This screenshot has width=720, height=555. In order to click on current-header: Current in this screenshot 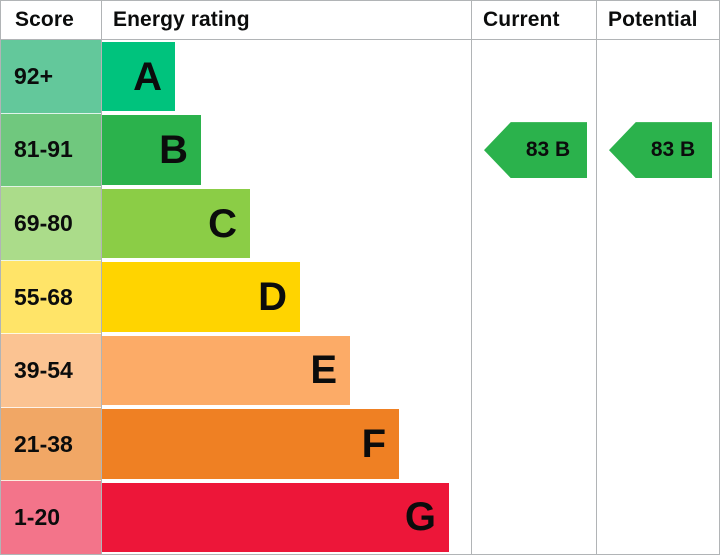, I will do `click(534, 20)`.